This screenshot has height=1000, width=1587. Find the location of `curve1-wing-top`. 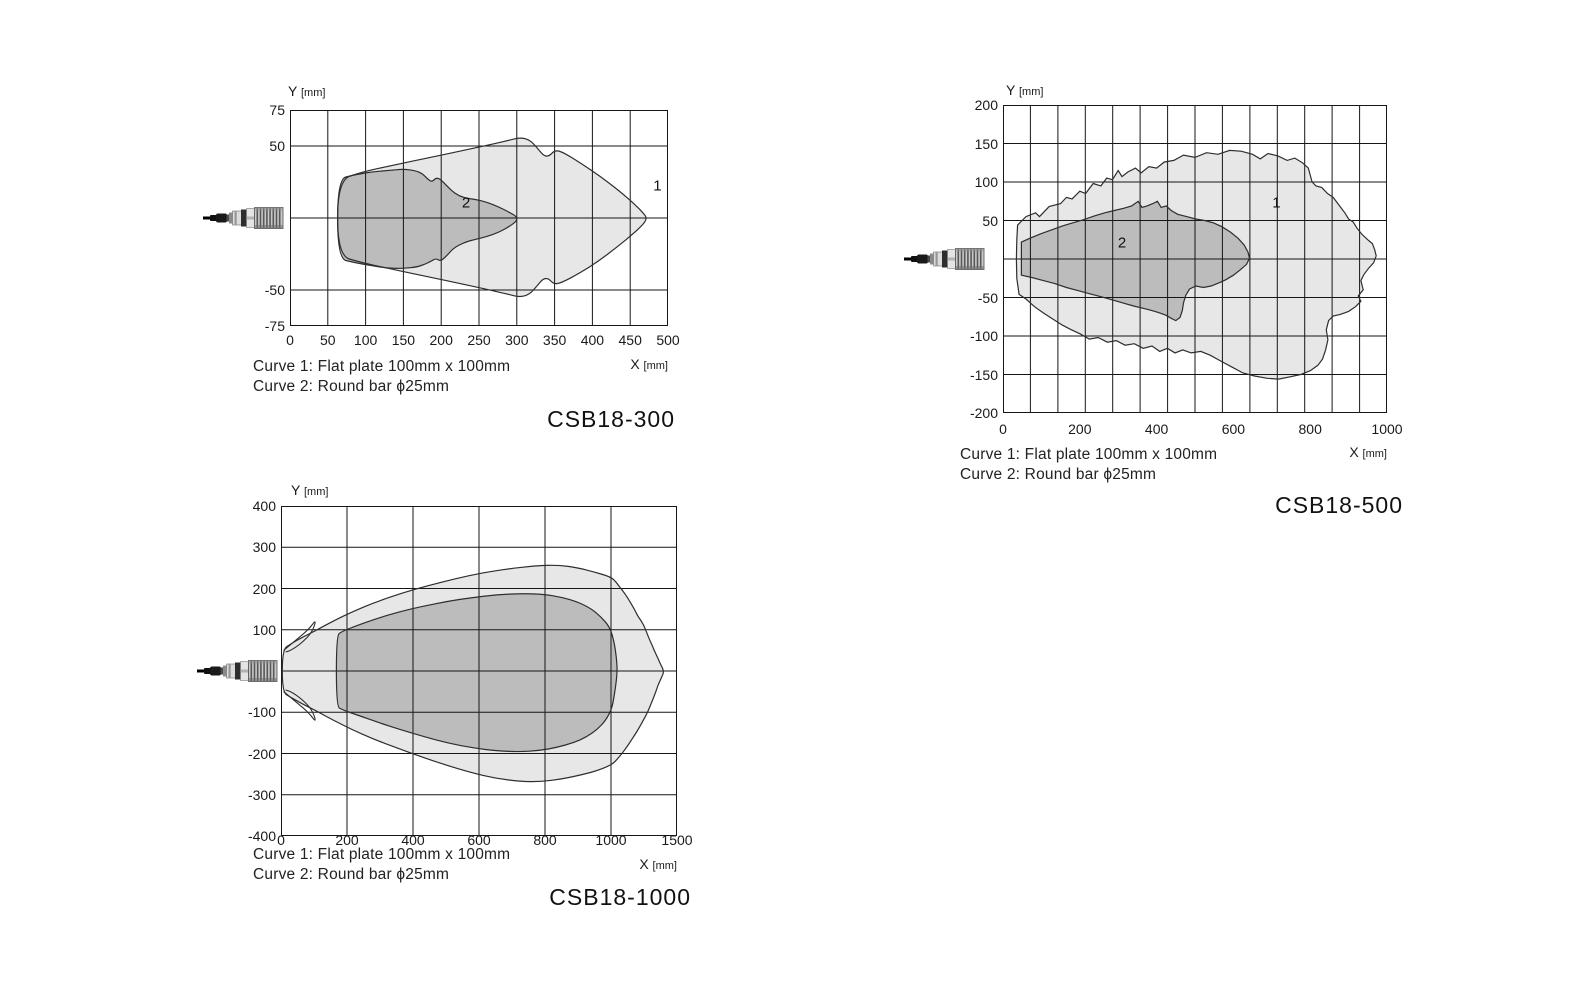

curve1-wing-top is located at coordinates (299, 637).